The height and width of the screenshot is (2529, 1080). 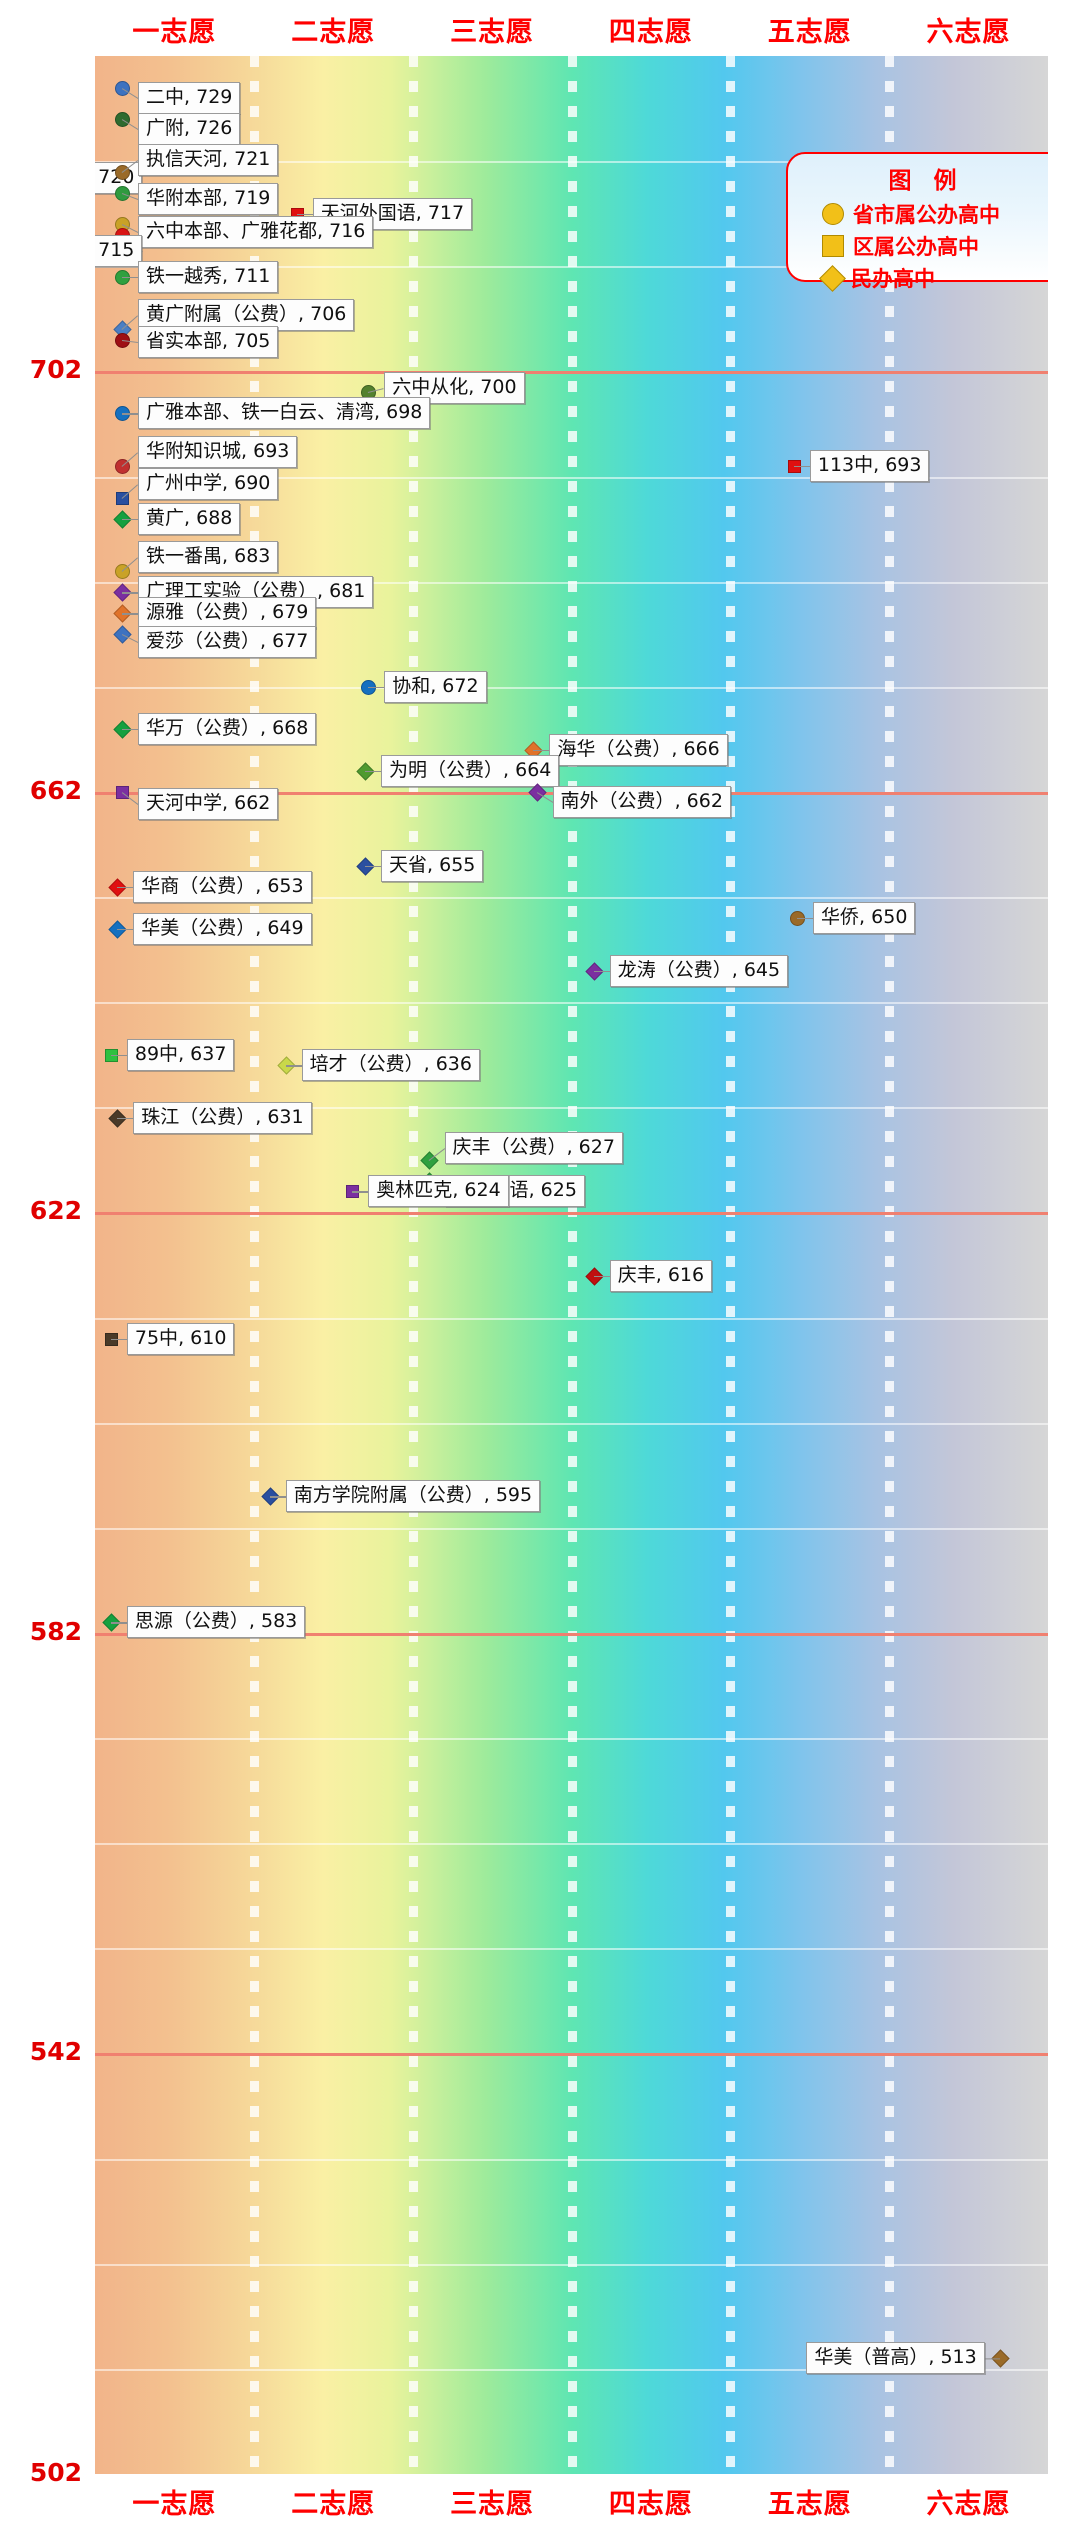 I want to click on data-point-label: 113中, so click(x=845, y=465).